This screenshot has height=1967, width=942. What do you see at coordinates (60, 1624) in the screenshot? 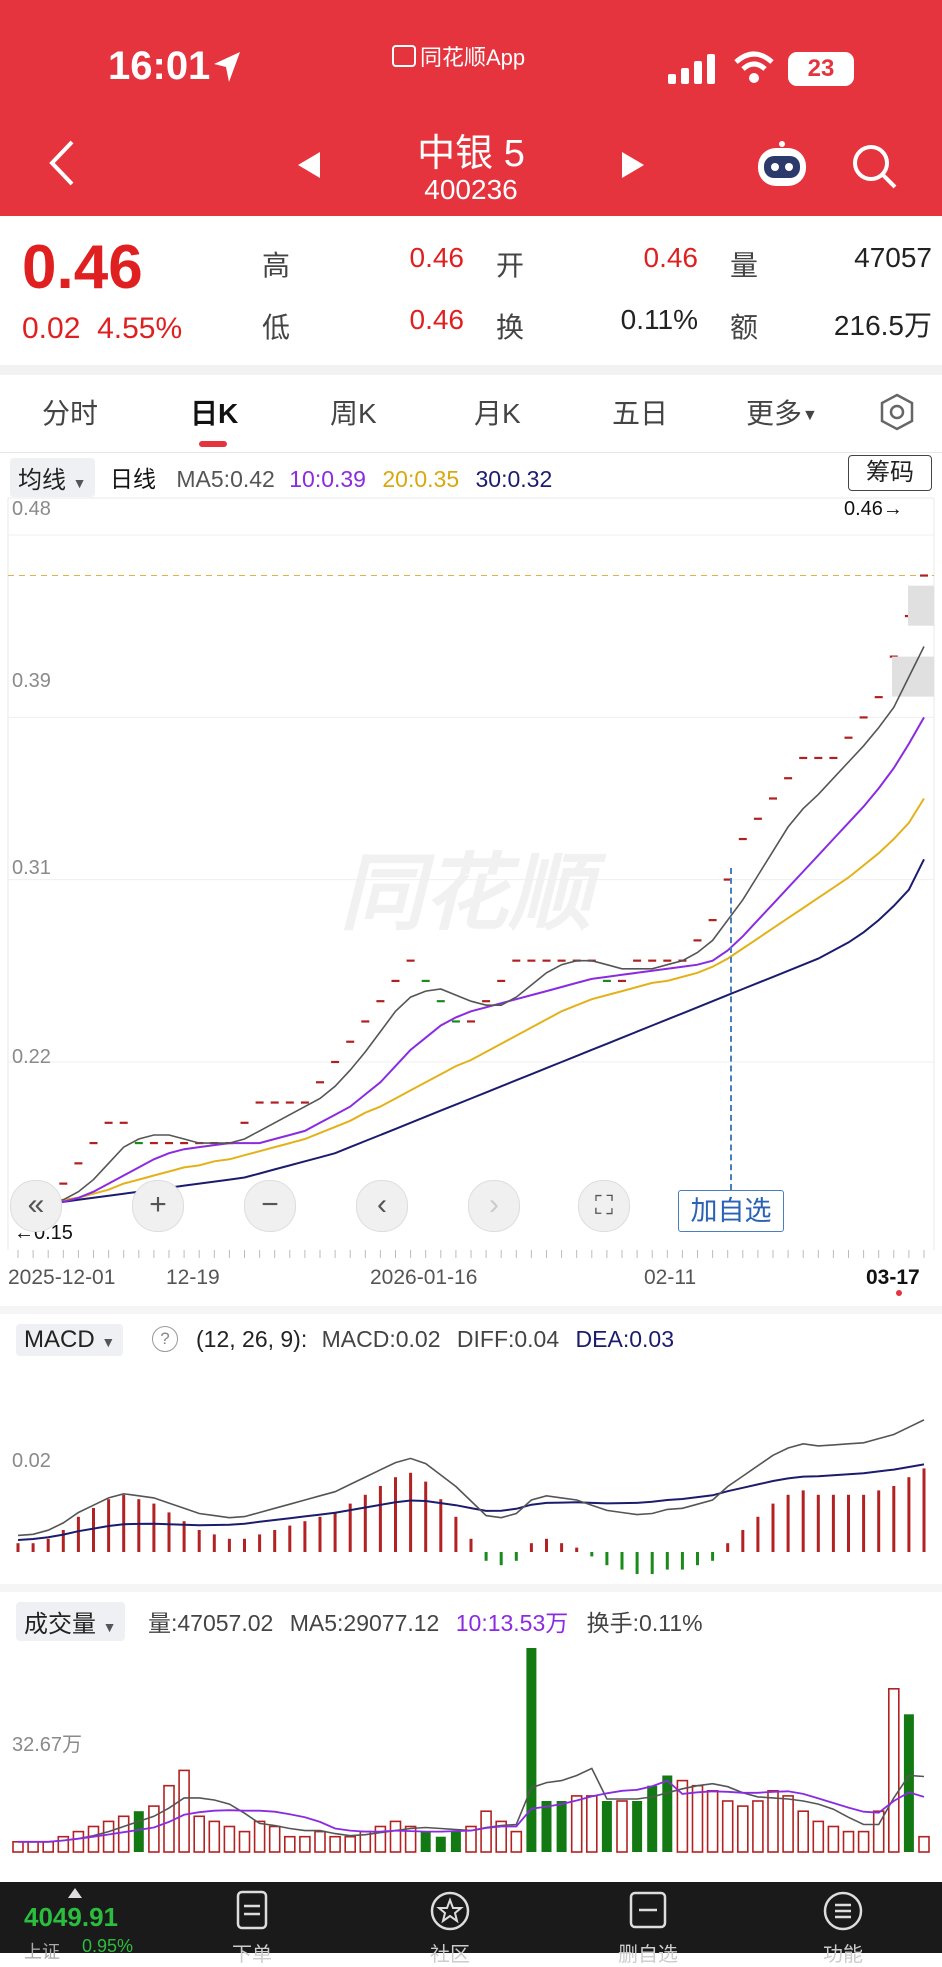
I see `volume-selector-label: 成交量` at bounding box center [60, 1624].